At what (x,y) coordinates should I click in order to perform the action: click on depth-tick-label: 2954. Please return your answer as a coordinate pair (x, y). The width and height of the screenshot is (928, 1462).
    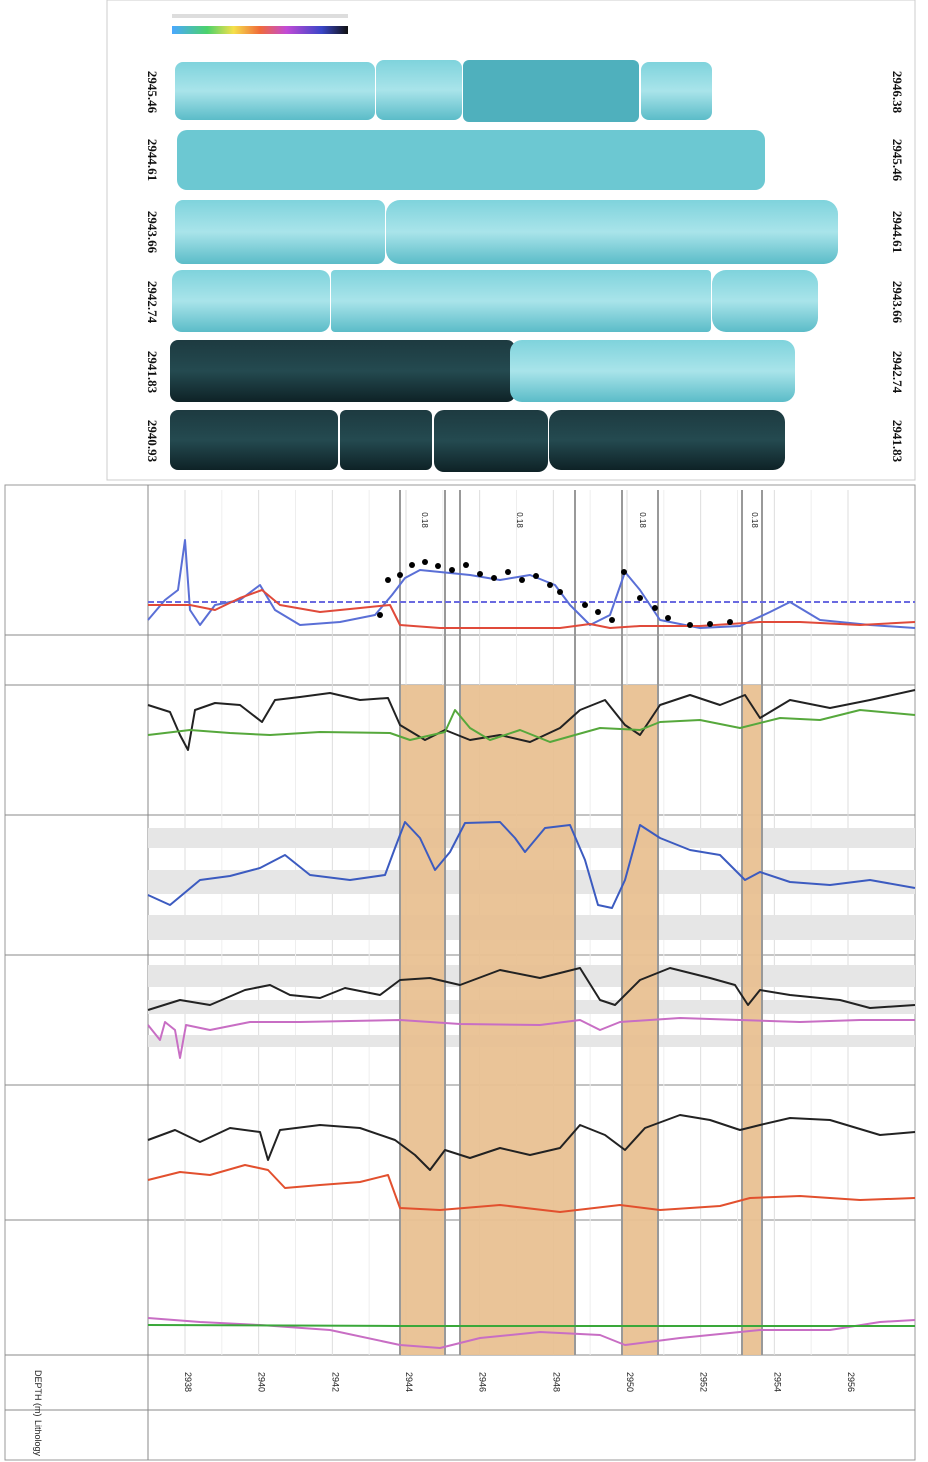
    Looking at the image, I should click on (777, 1382).